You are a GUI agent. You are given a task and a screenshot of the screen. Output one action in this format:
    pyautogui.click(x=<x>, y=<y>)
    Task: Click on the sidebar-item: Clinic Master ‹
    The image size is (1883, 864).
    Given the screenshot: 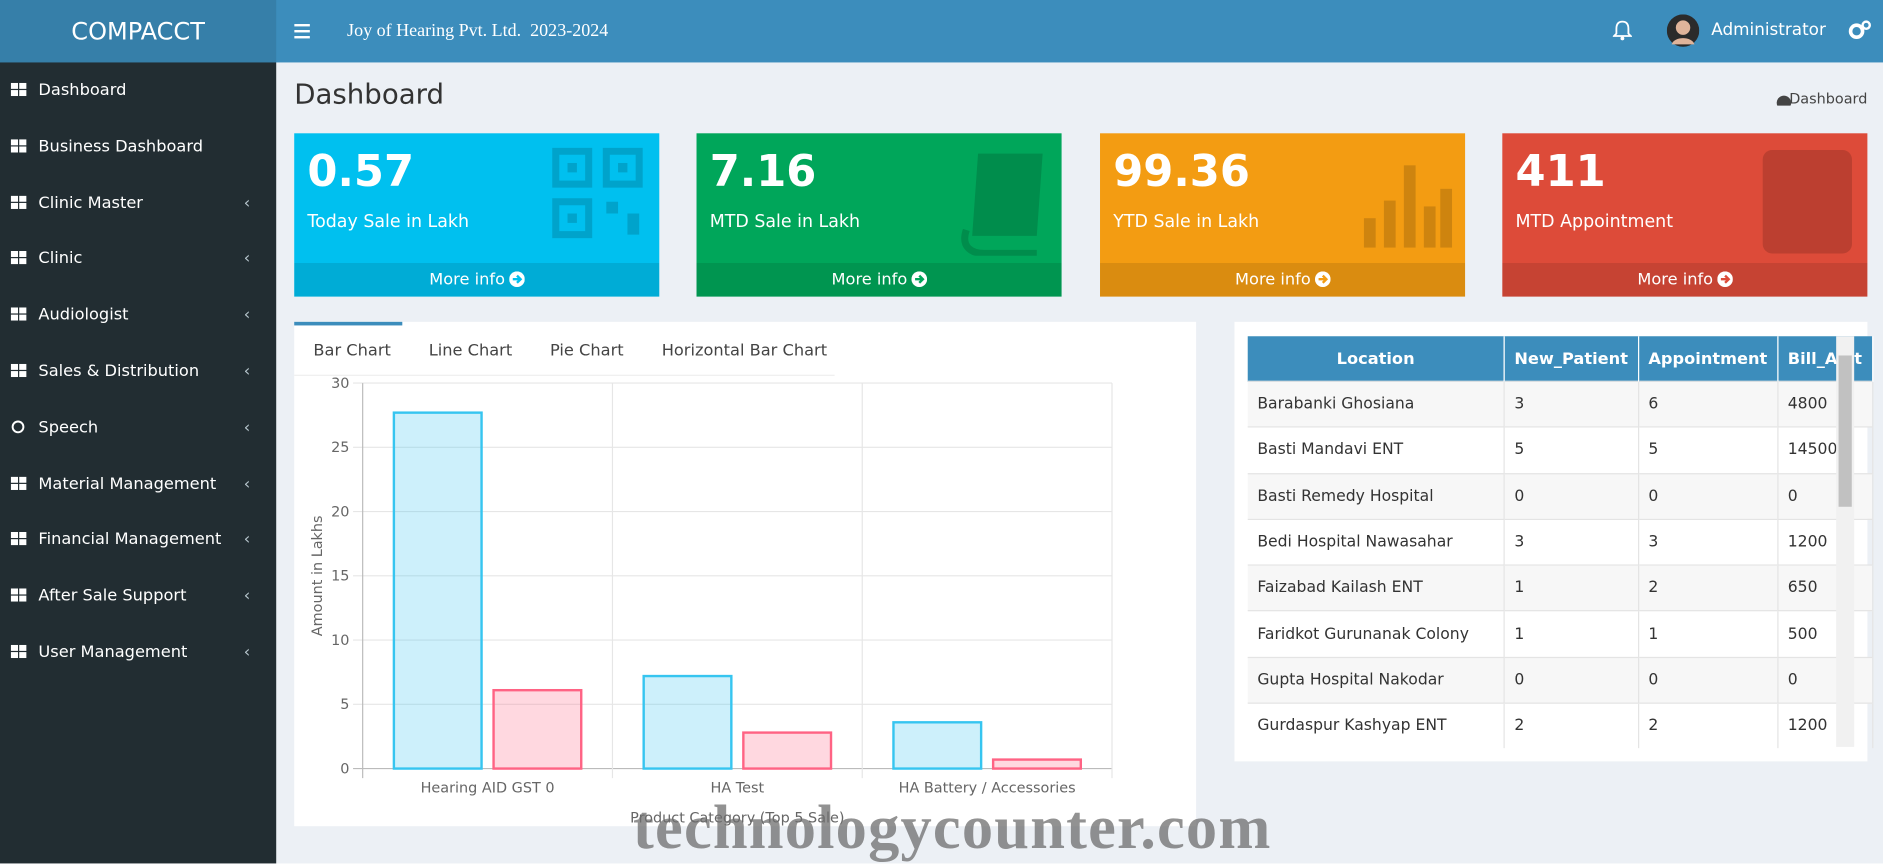 What is the action you would take?
    pyautogui.click(x=138, y=202)
    